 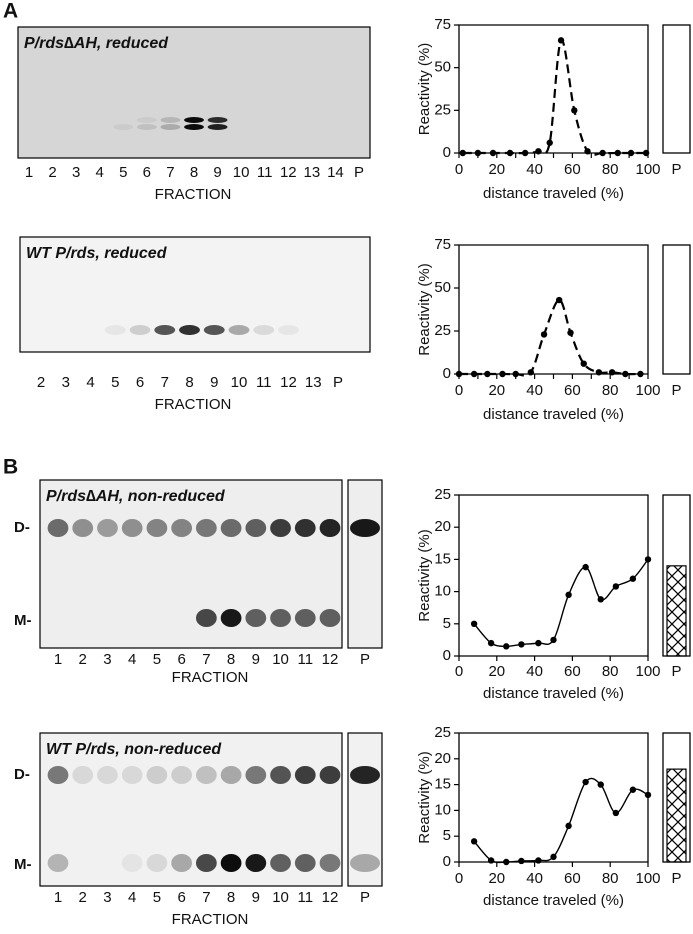 I want to click on blot-title: P/rds∆AH, non-reduced, so click(x=136, y=496).